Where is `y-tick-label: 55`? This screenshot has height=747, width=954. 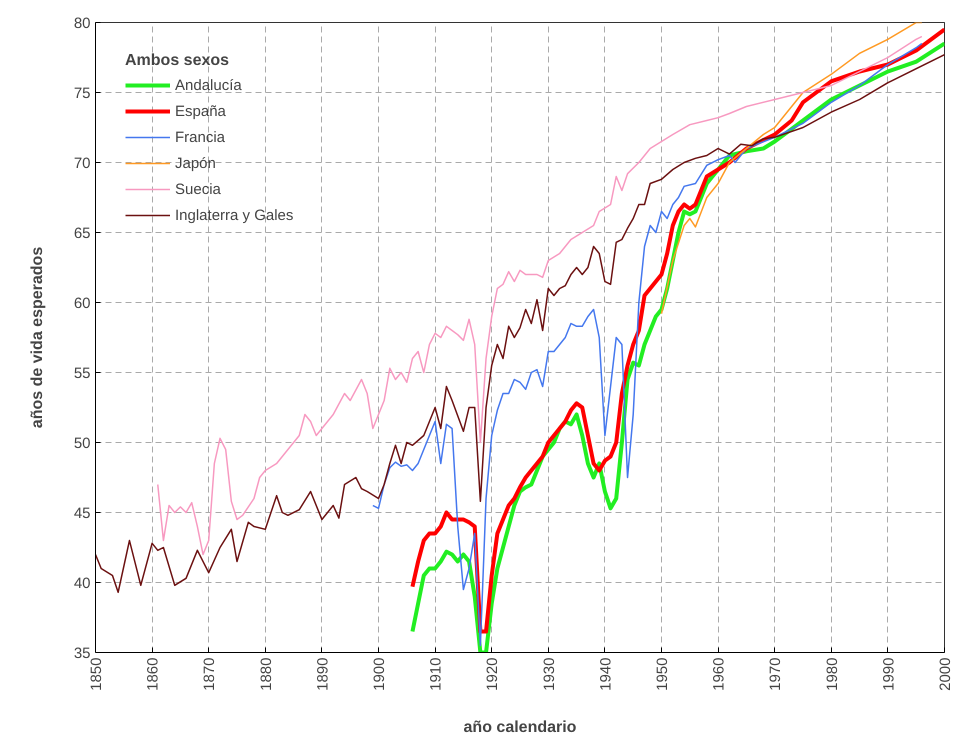 y-tick-label: 55 is located at coordinates (82, 373).